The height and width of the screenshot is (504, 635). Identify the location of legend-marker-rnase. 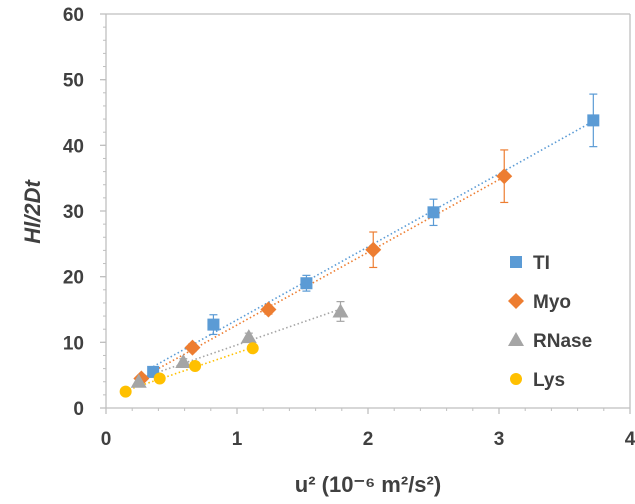
(516, 339).